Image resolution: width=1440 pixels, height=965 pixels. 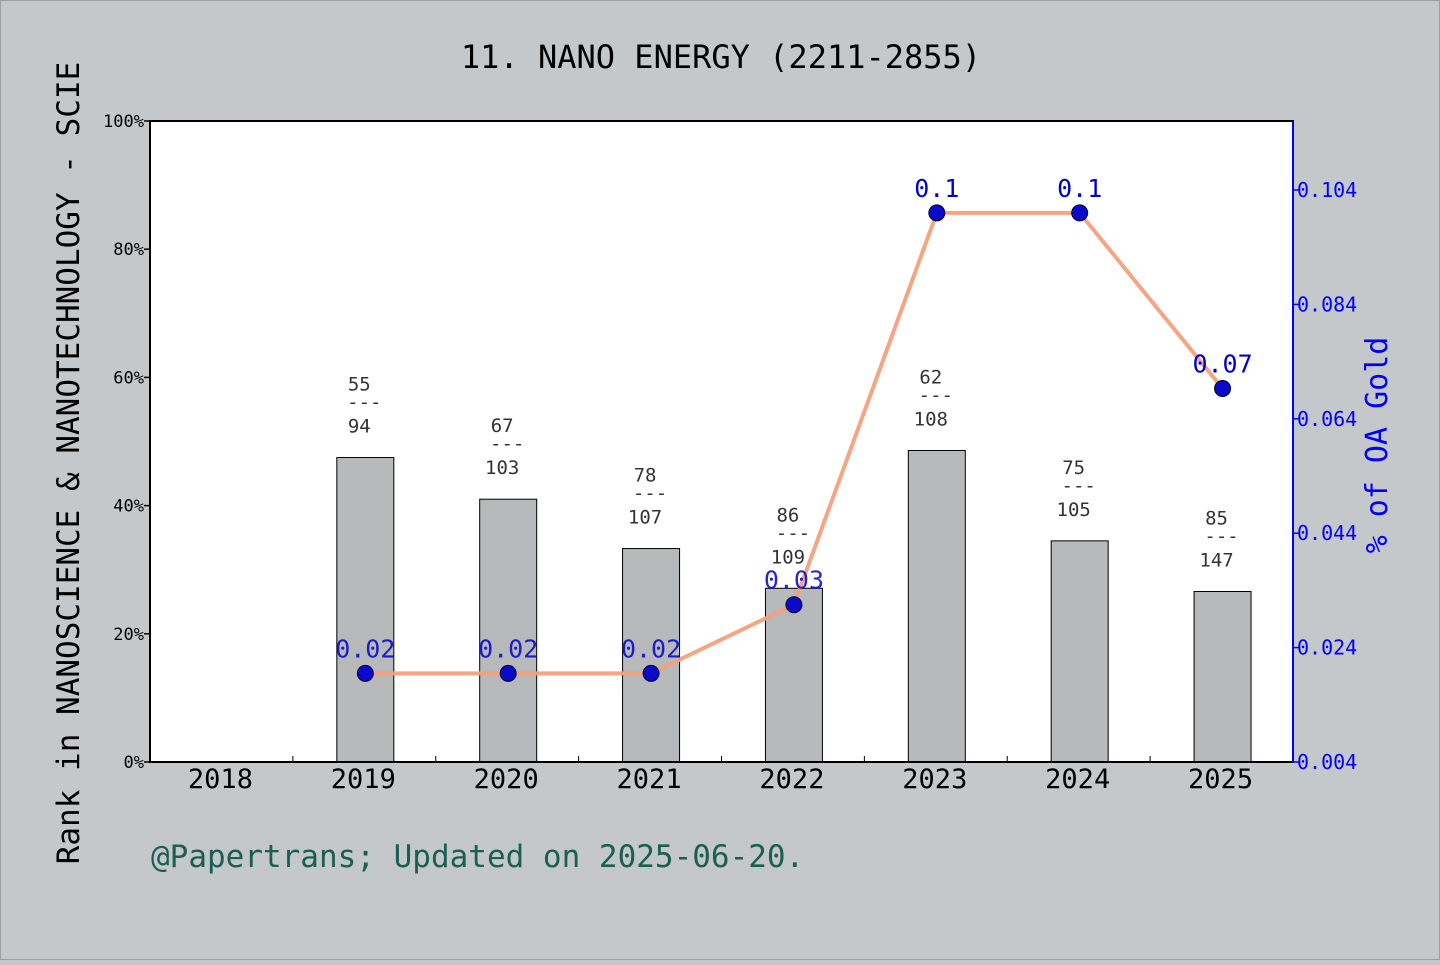 What do you see at coordinates (1377, 445) in the screenshot?
I see `y2-axis-label: % of OA Gold` at bounding box center [1377, 445].